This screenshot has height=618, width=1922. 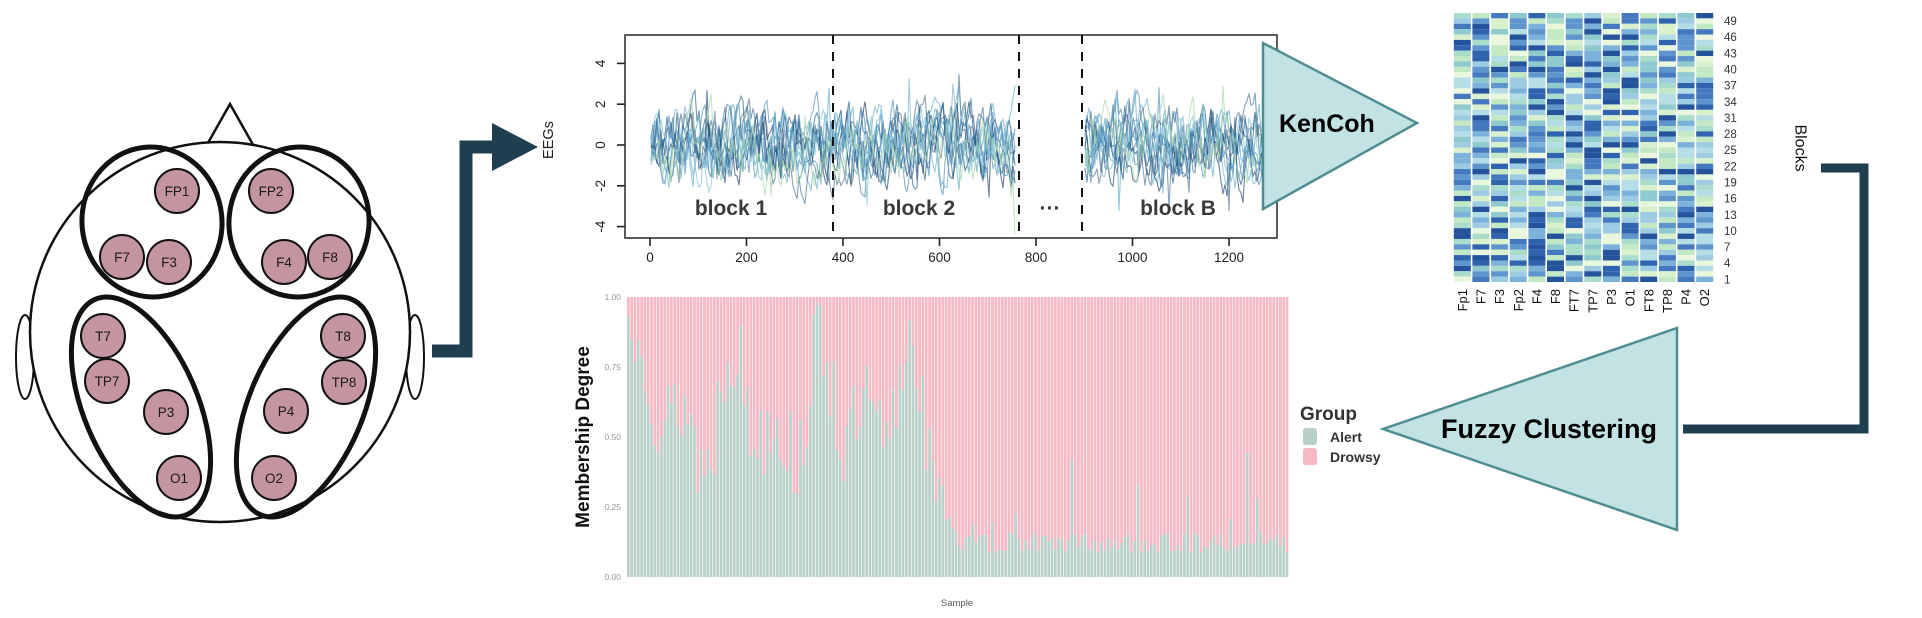 What do you see at coordinates (343, 336) in the screenshot?
I see `electrode-label: T8` at bounding box center [343, 336].